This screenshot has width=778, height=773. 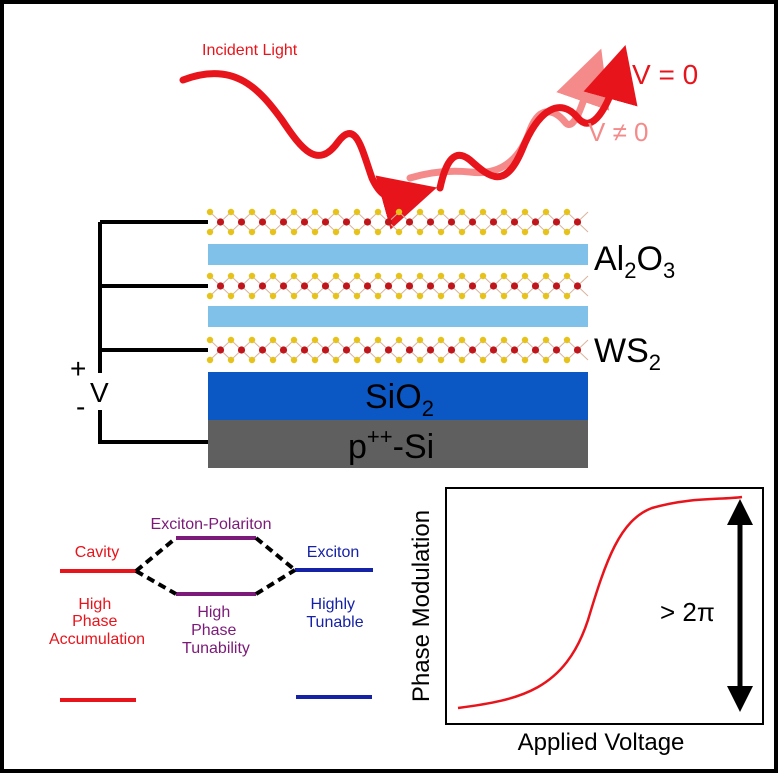 I want to click on ws2-monolayer-top, so click(x=397, y=222).